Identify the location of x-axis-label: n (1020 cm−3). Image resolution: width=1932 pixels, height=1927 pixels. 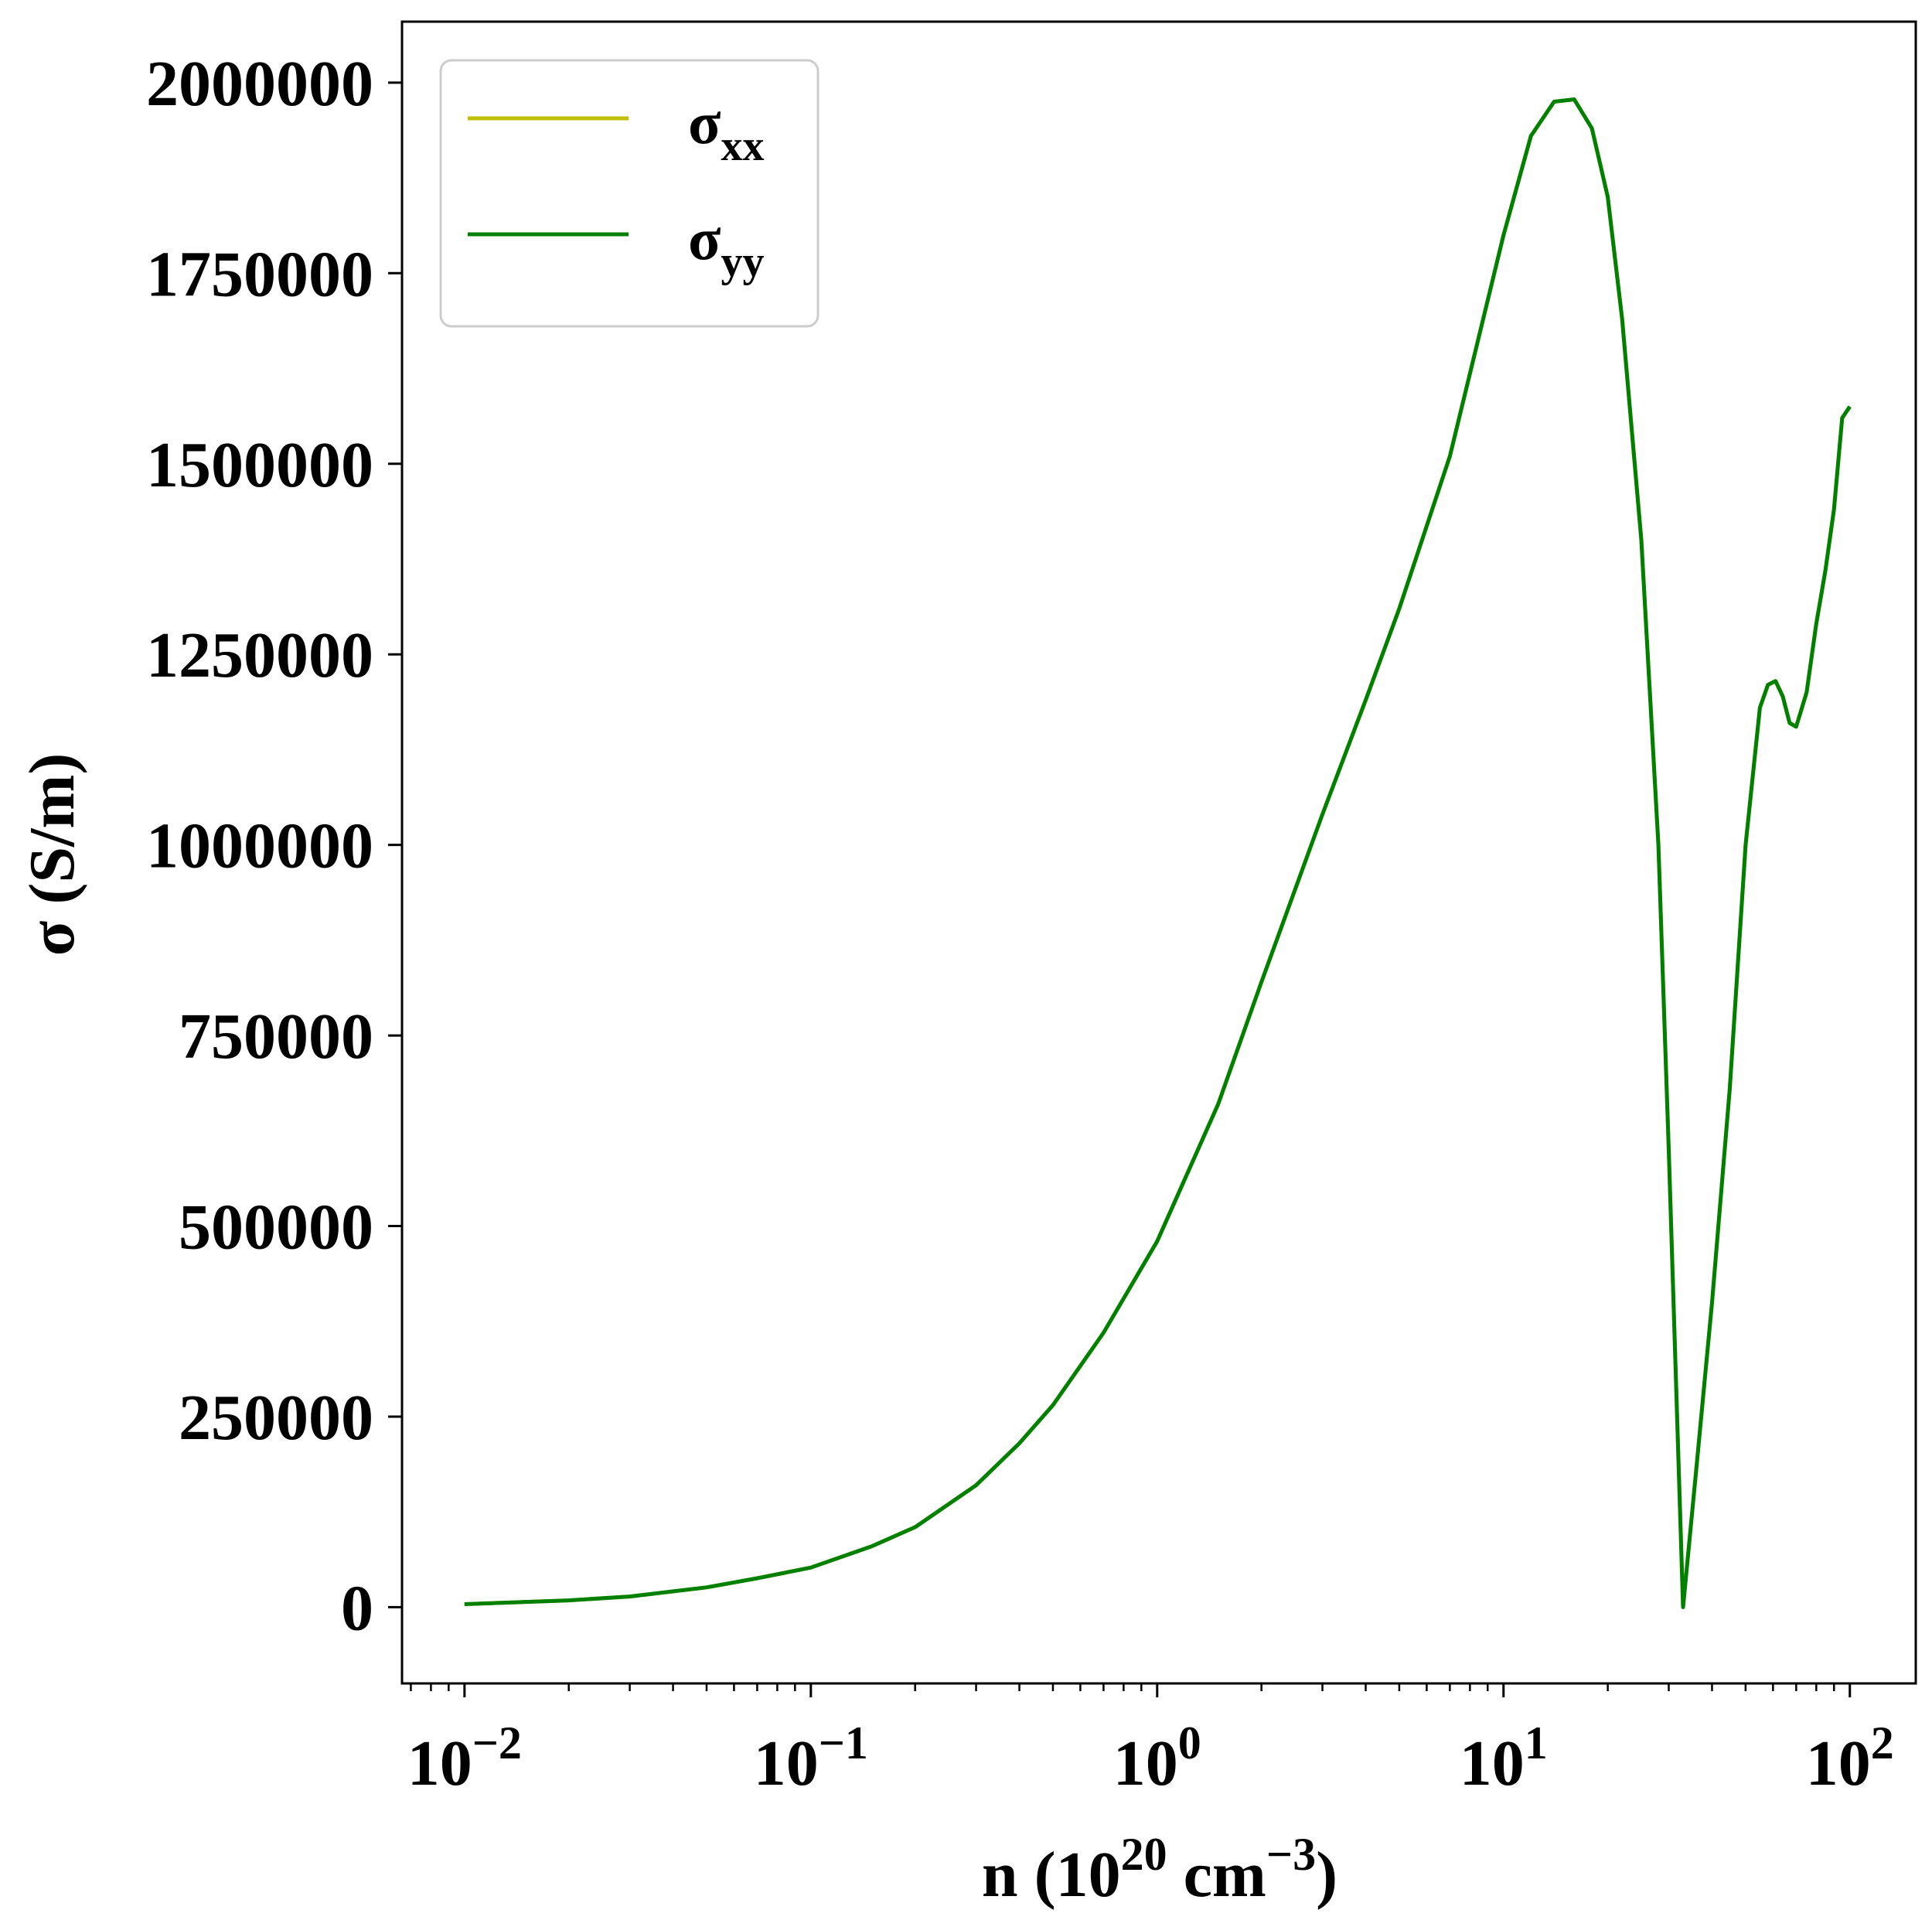
(1159, 1870).